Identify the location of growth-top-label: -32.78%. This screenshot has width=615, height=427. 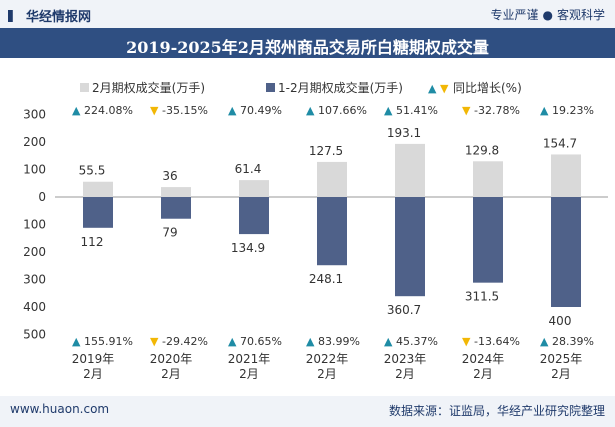
(497, 110).